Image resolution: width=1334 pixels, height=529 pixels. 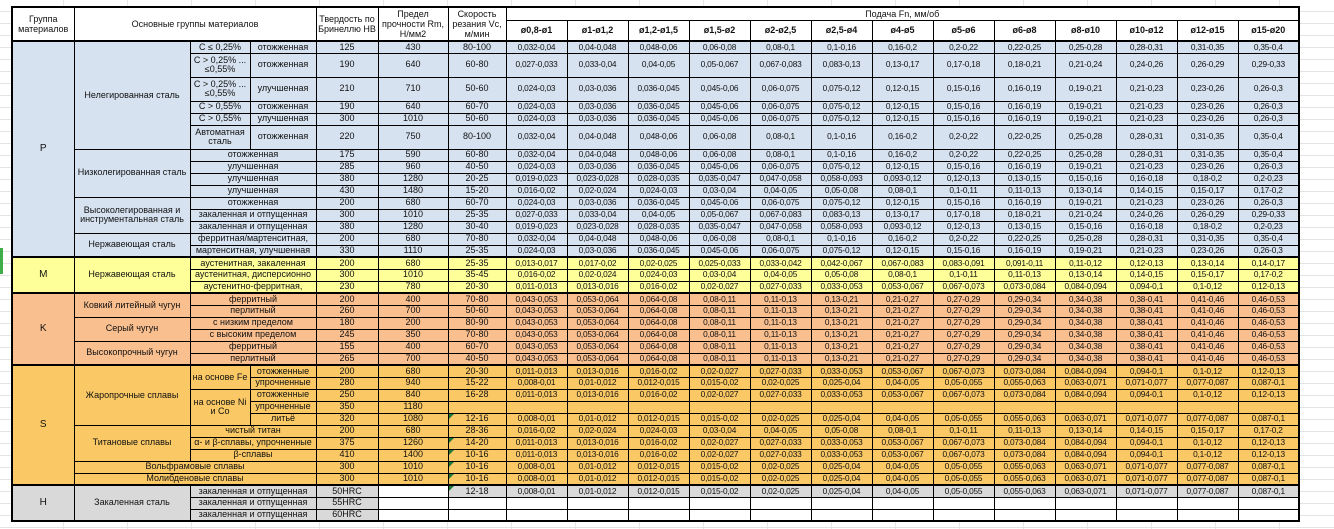 I want to click on feed-cell: 0,29-0,33, so click(x=1268, y=215).